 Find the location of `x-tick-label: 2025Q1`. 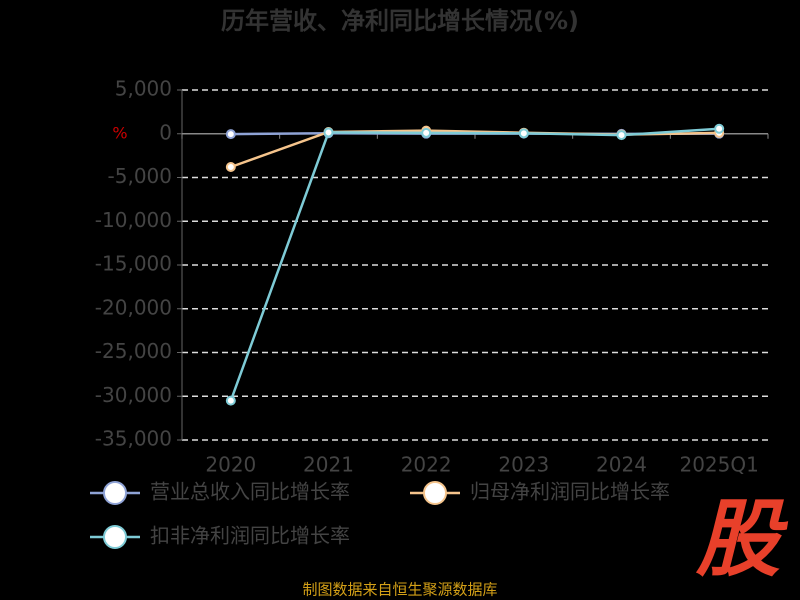

x-tick-label: 2025Q1 is located at coordinates (718, 465).